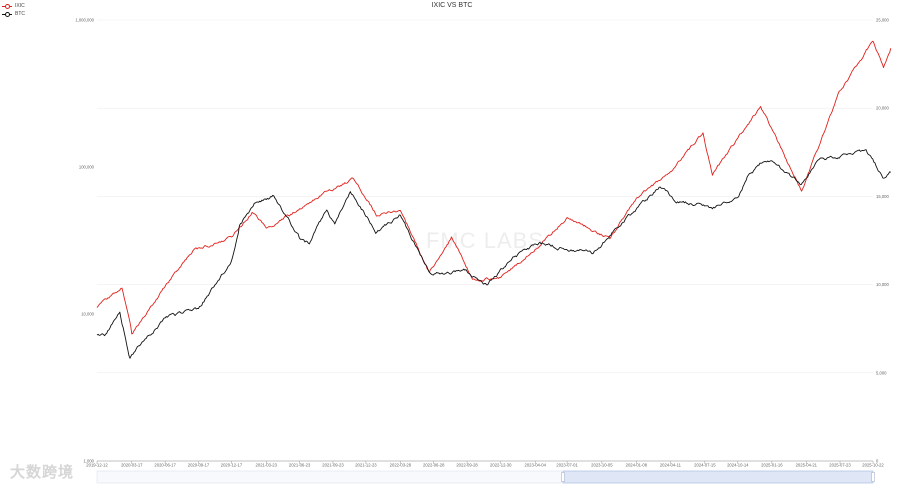 This screenshot has width=904, height=490. Describe the element at coordinates (873, 465) in the screenshot. I see `x-tick-2025-10-22: 2025-10-22` at that location.